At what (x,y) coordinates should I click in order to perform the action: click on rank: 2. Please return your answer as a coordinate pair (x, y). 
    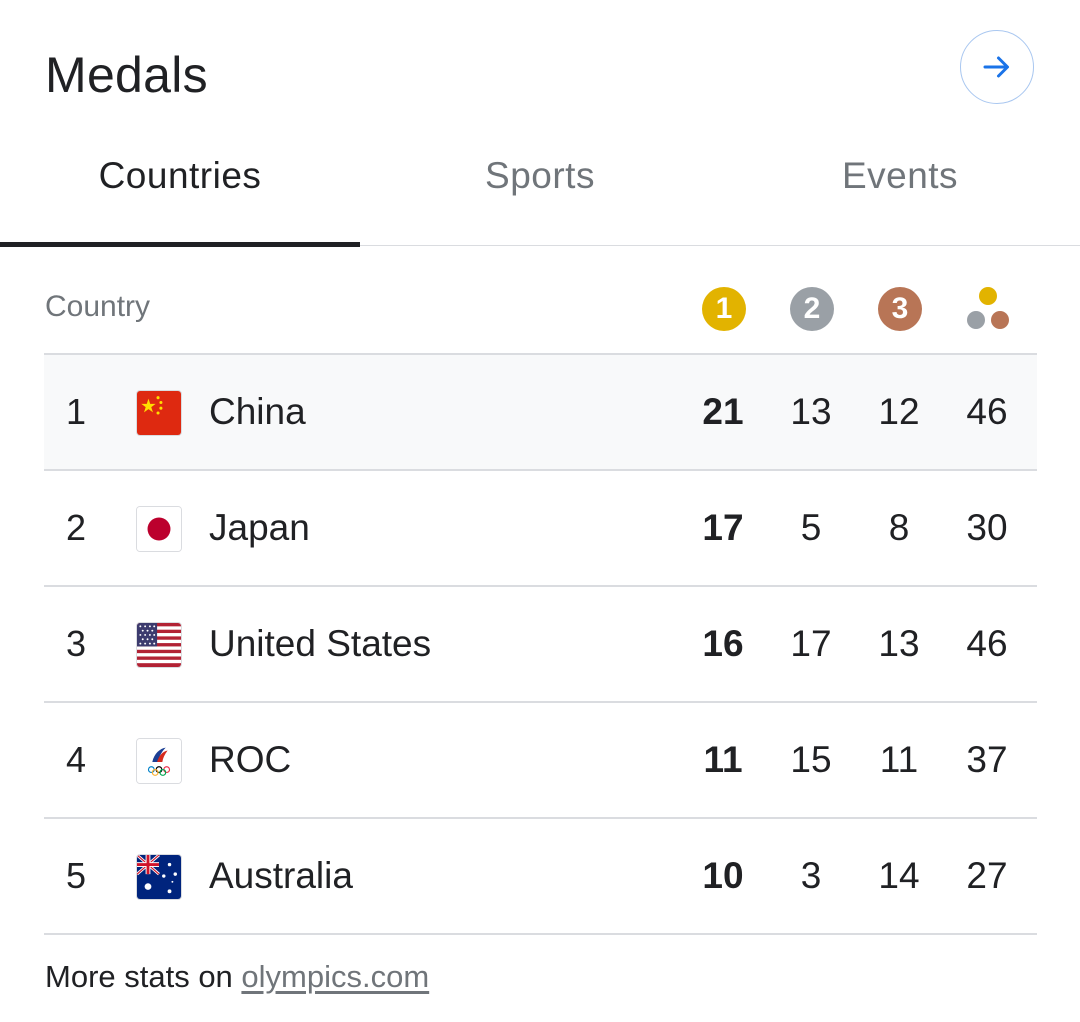
    Looking at the image, I should click on (76, 527).